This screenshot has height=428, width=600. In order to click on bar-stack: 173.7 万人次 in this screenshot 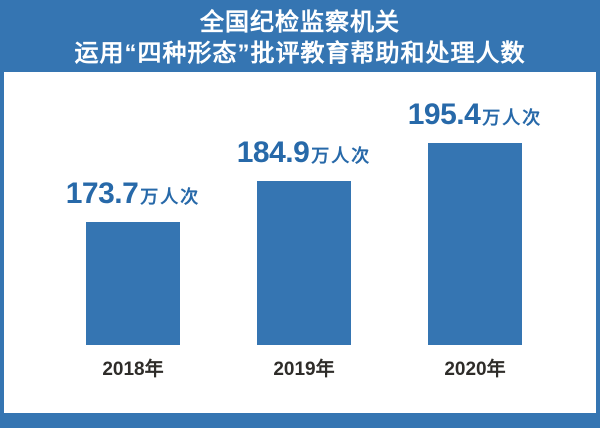, I will do `click(133, 262)`.